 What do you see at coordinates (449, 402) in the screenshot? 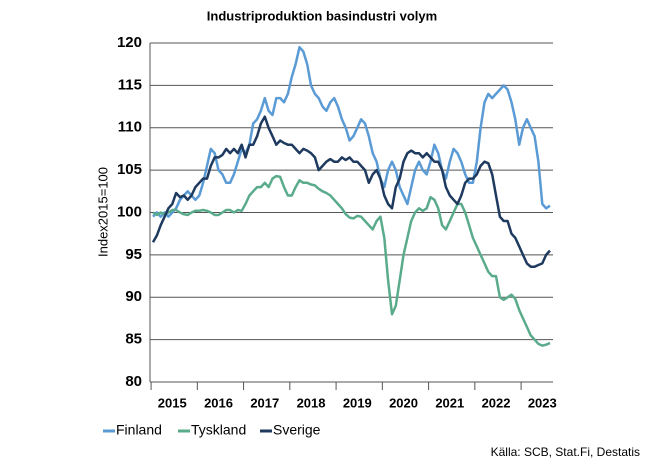
I see `x-tick-label: 2021` at bounding box center [449, 402].